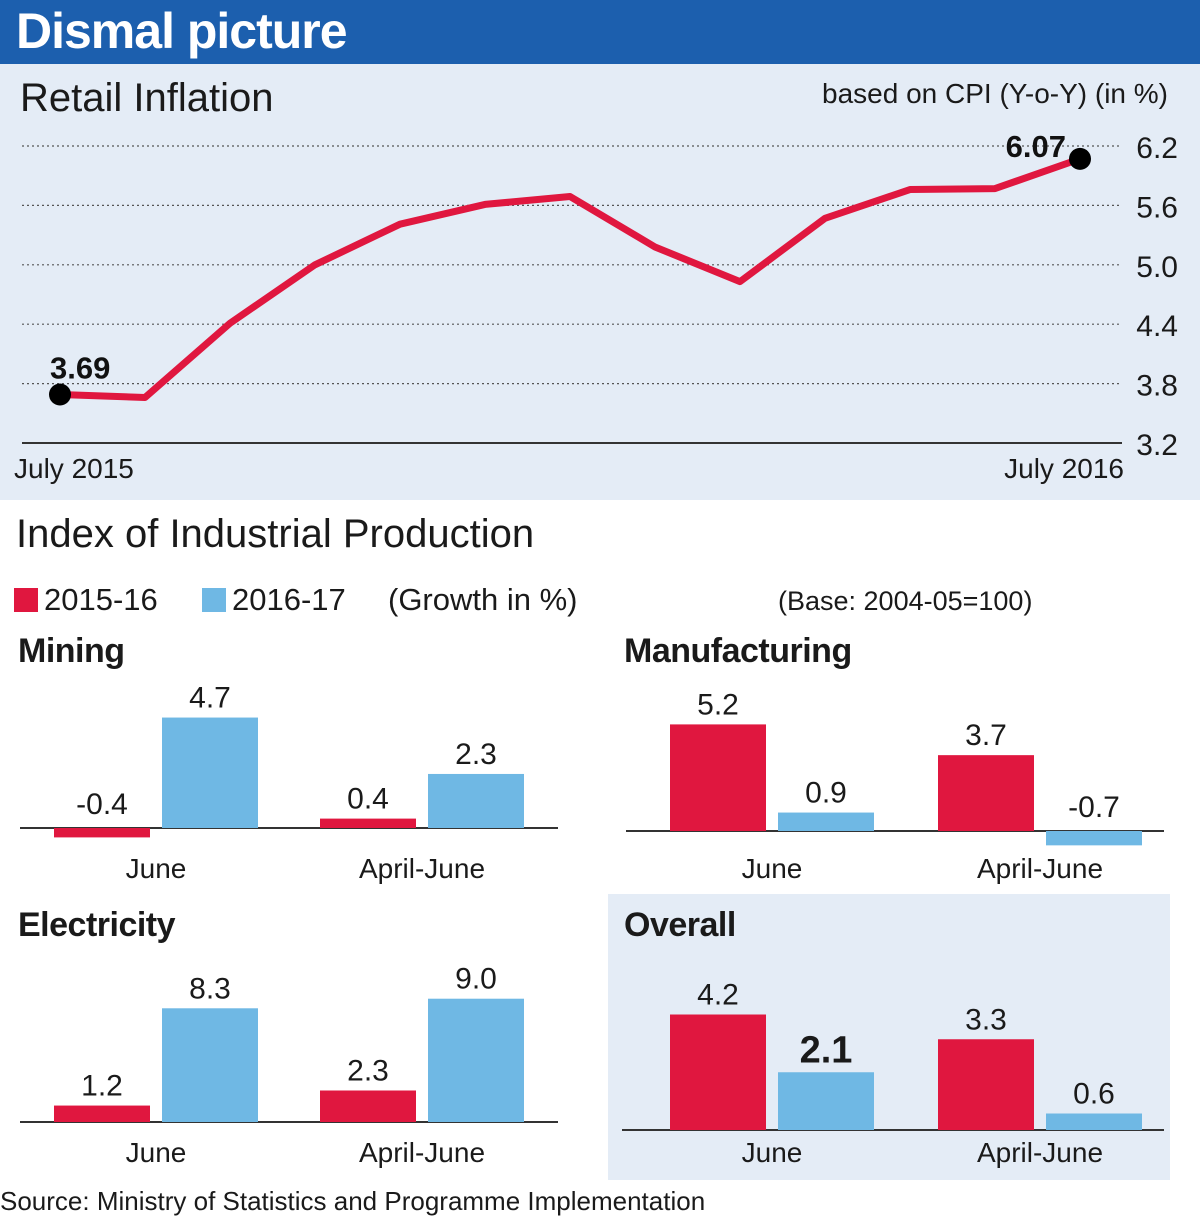 This screenshot has width=1200, height=1228. I want to click on mining-panel: Mining -0.4 4.7 June 0.4 2.3 April-June, so click(300, 758).